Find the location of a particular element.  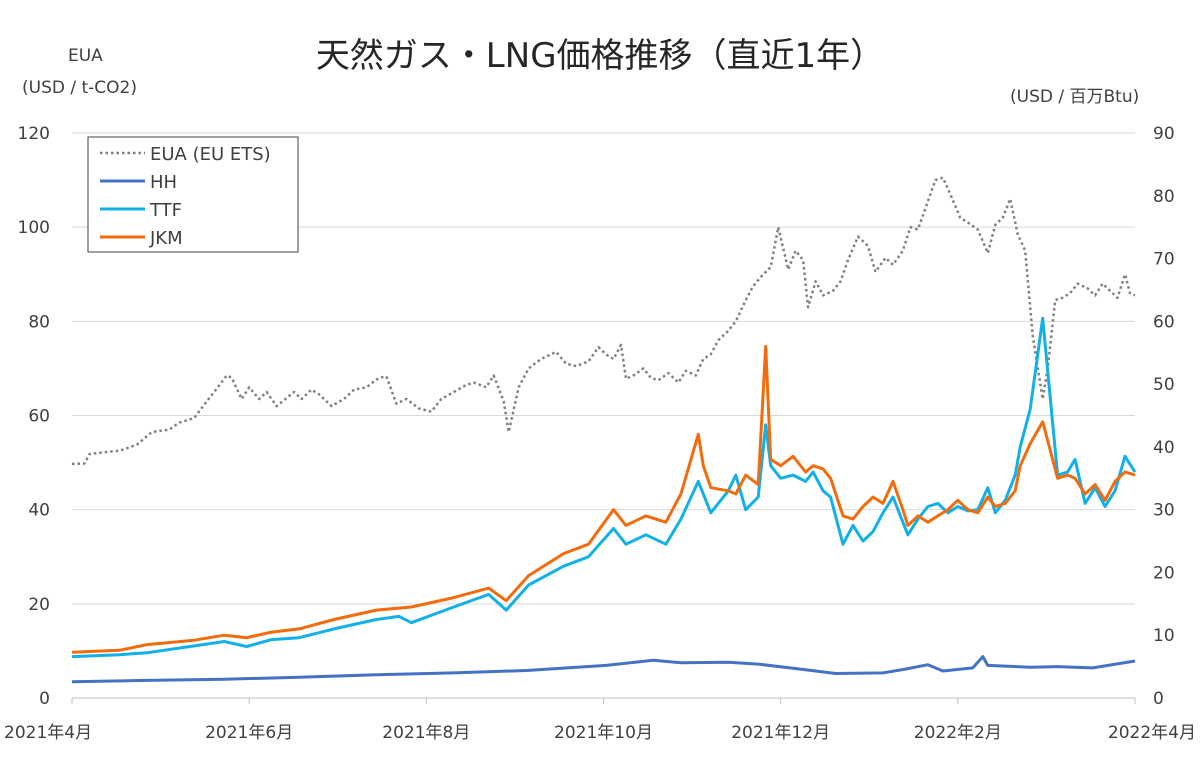

left-axis-label-line1: EUA is located at coordinates (85, 56).